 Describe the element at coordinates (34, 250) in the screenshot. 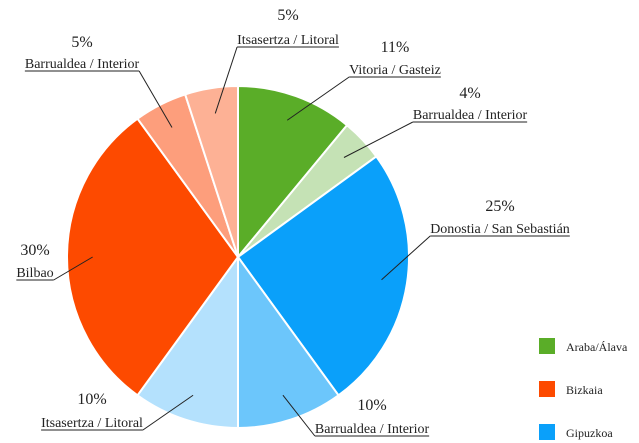

I see `slice-percent: 30%` at that location.